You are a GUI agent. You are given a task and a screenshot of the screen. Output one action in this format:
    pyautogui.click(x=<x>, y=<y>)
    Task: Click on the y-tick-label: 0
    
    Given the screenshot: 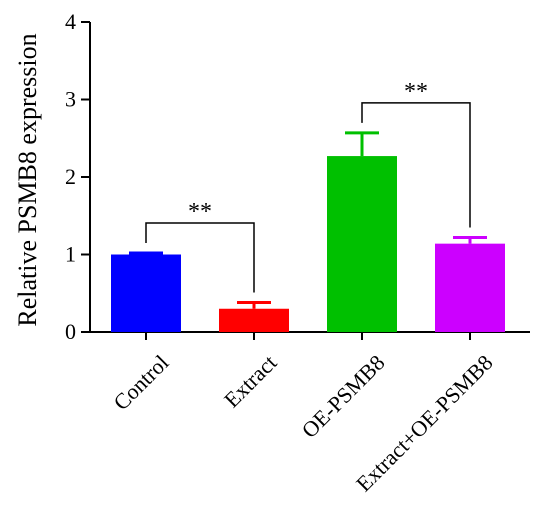 What is the action you would take?
    pyautogui.click(x=70, y=331)
    